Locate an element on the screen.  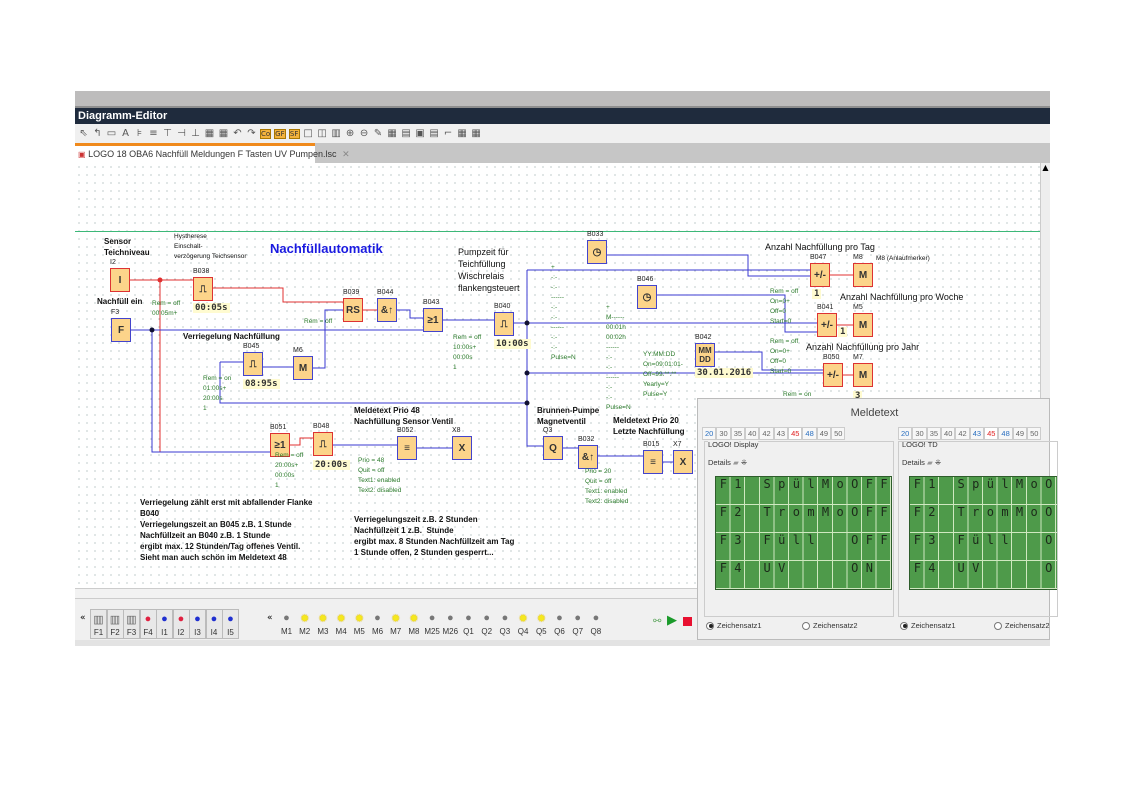
input-f3: ▥ F3 is located at coordinates (131, 624).